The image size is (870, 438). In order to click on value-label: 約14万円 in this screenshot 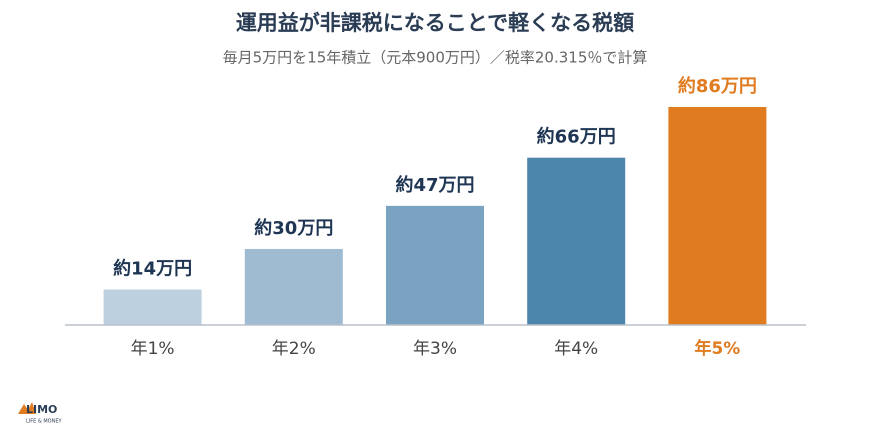, I will do `click(152, 269)`.